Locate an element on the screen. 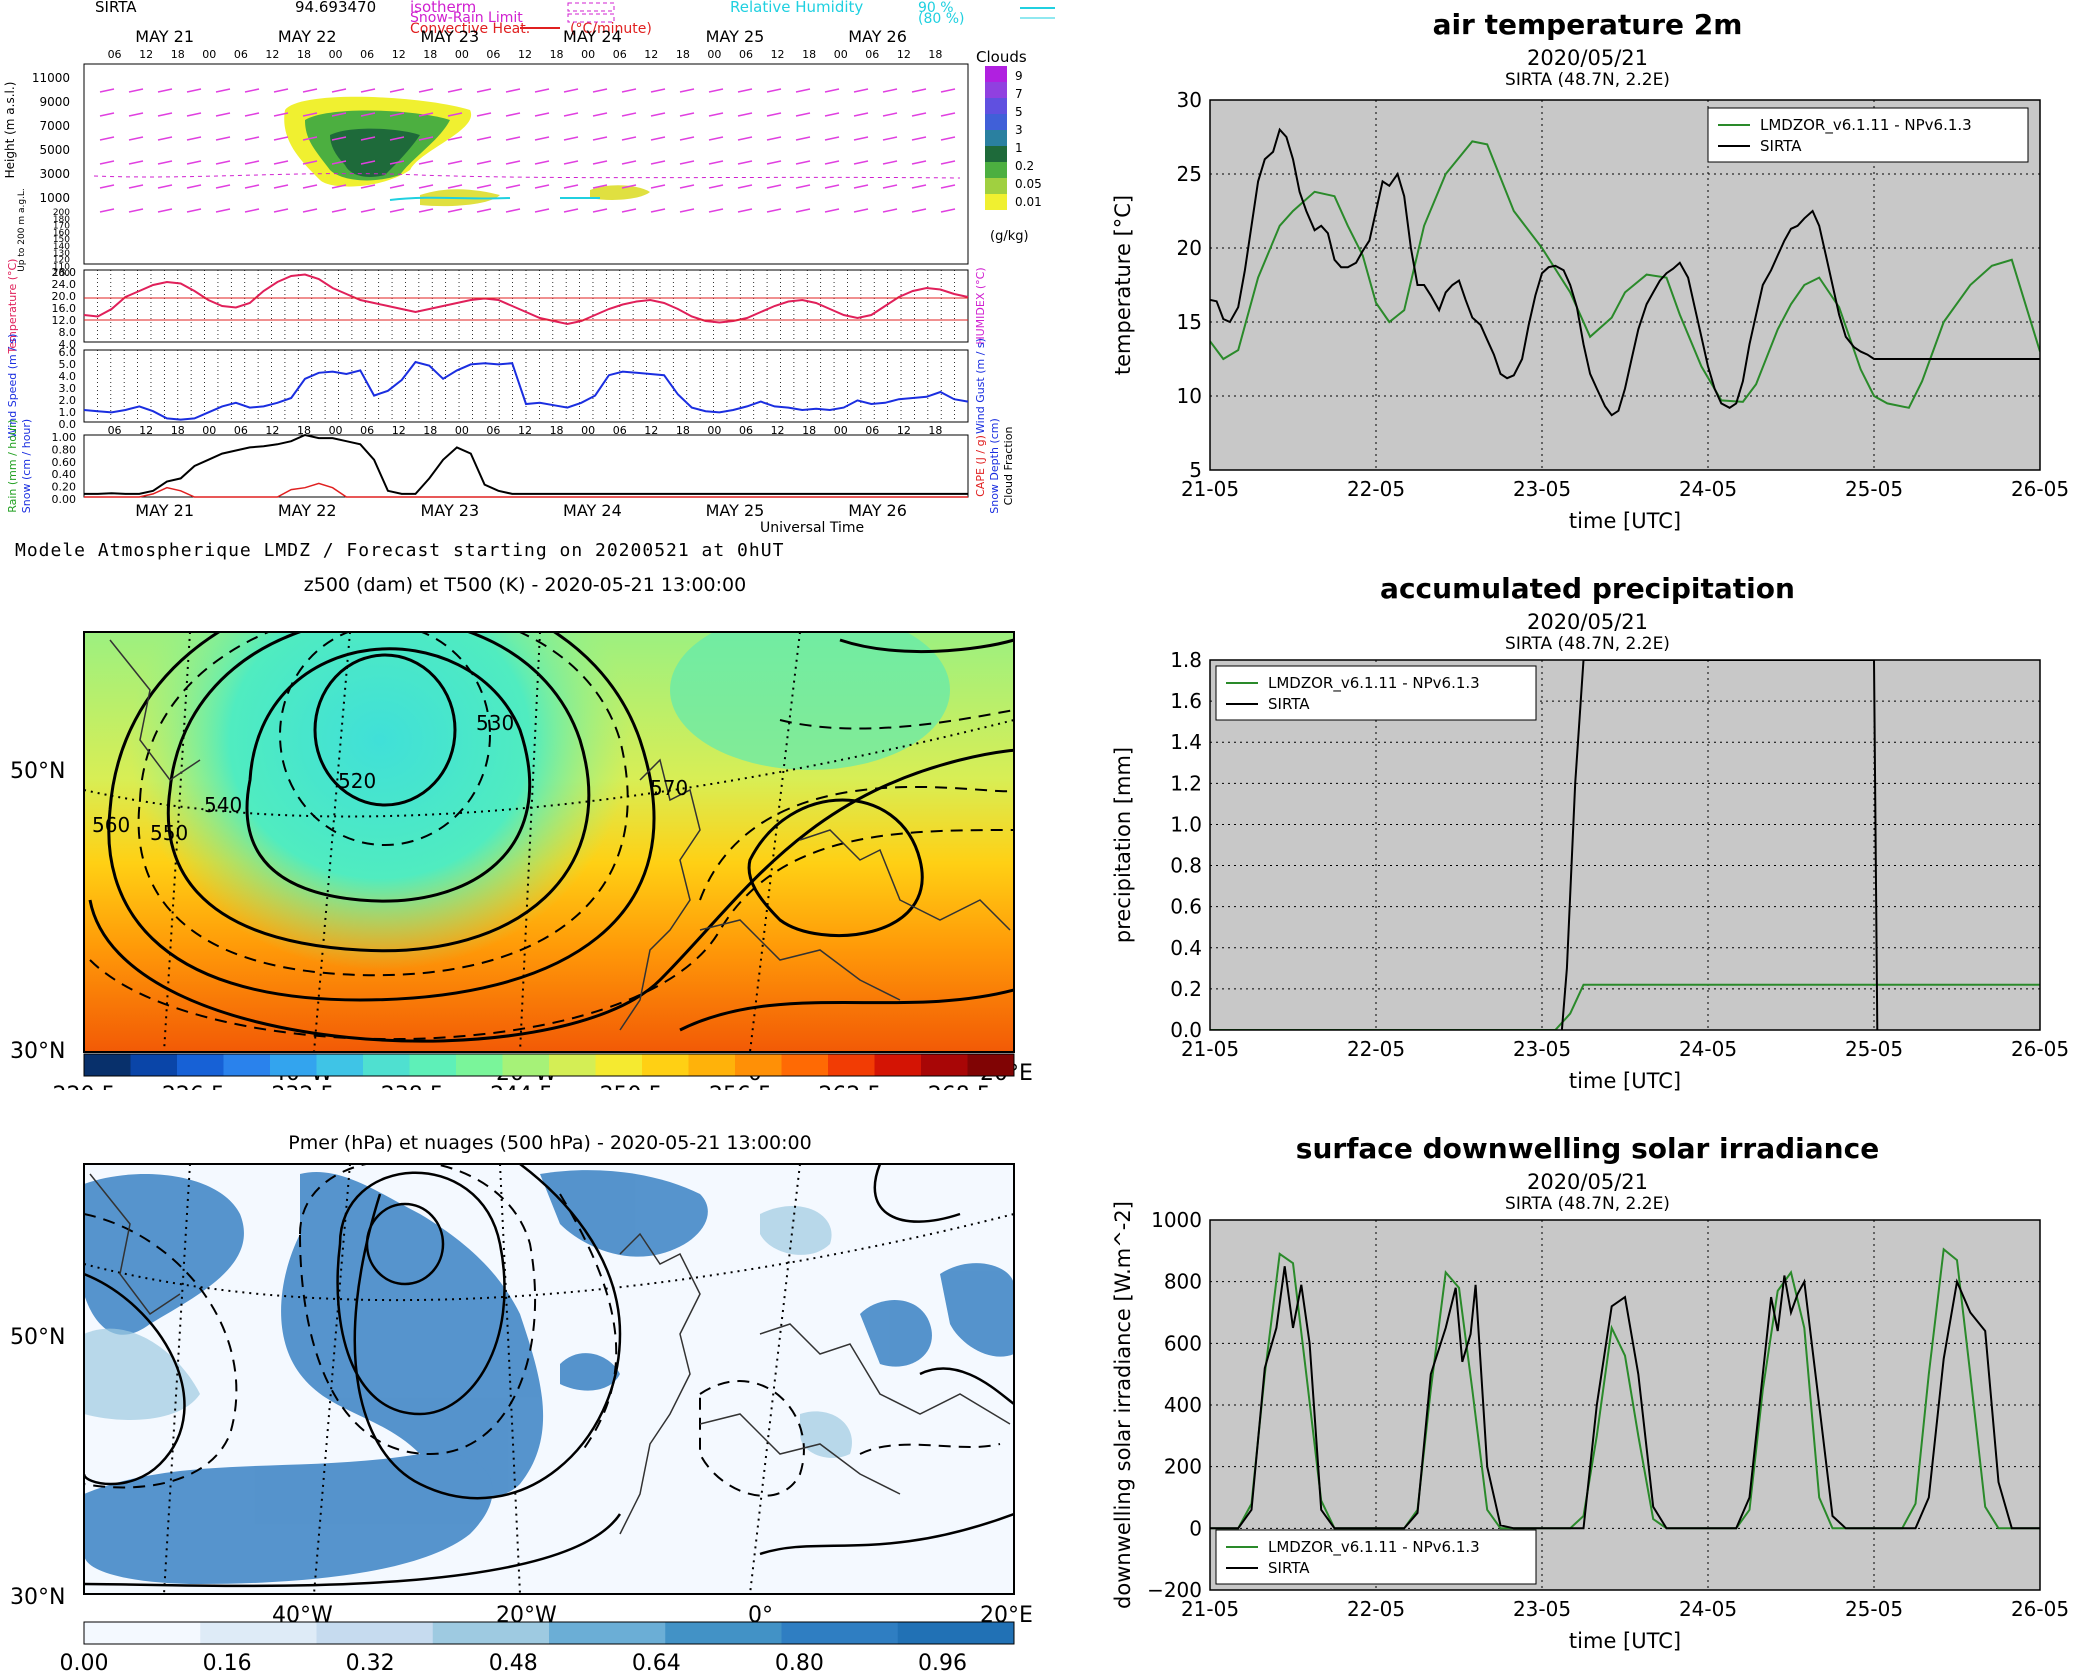  cloud-patches-light is located at coordinates (468, 1331).